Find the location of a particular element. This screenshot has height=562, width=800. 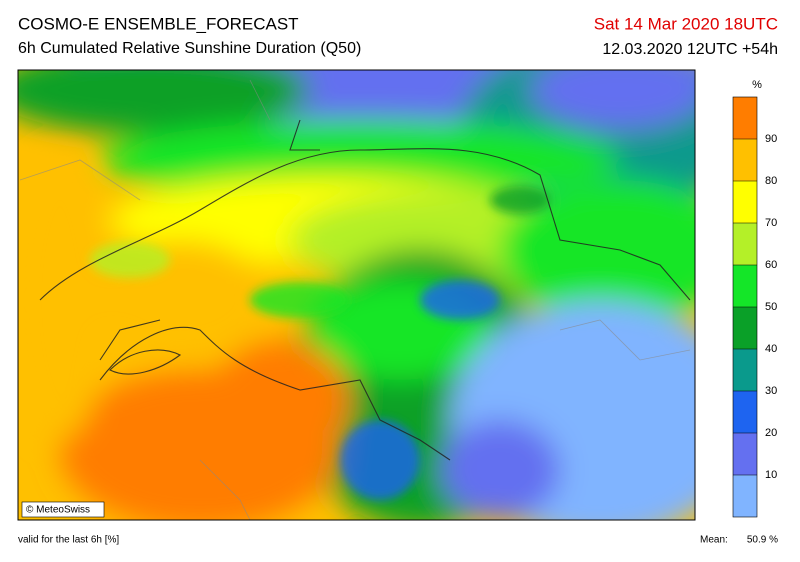

colorbar-tick-label: 50 is located at coordinates (771, 307).